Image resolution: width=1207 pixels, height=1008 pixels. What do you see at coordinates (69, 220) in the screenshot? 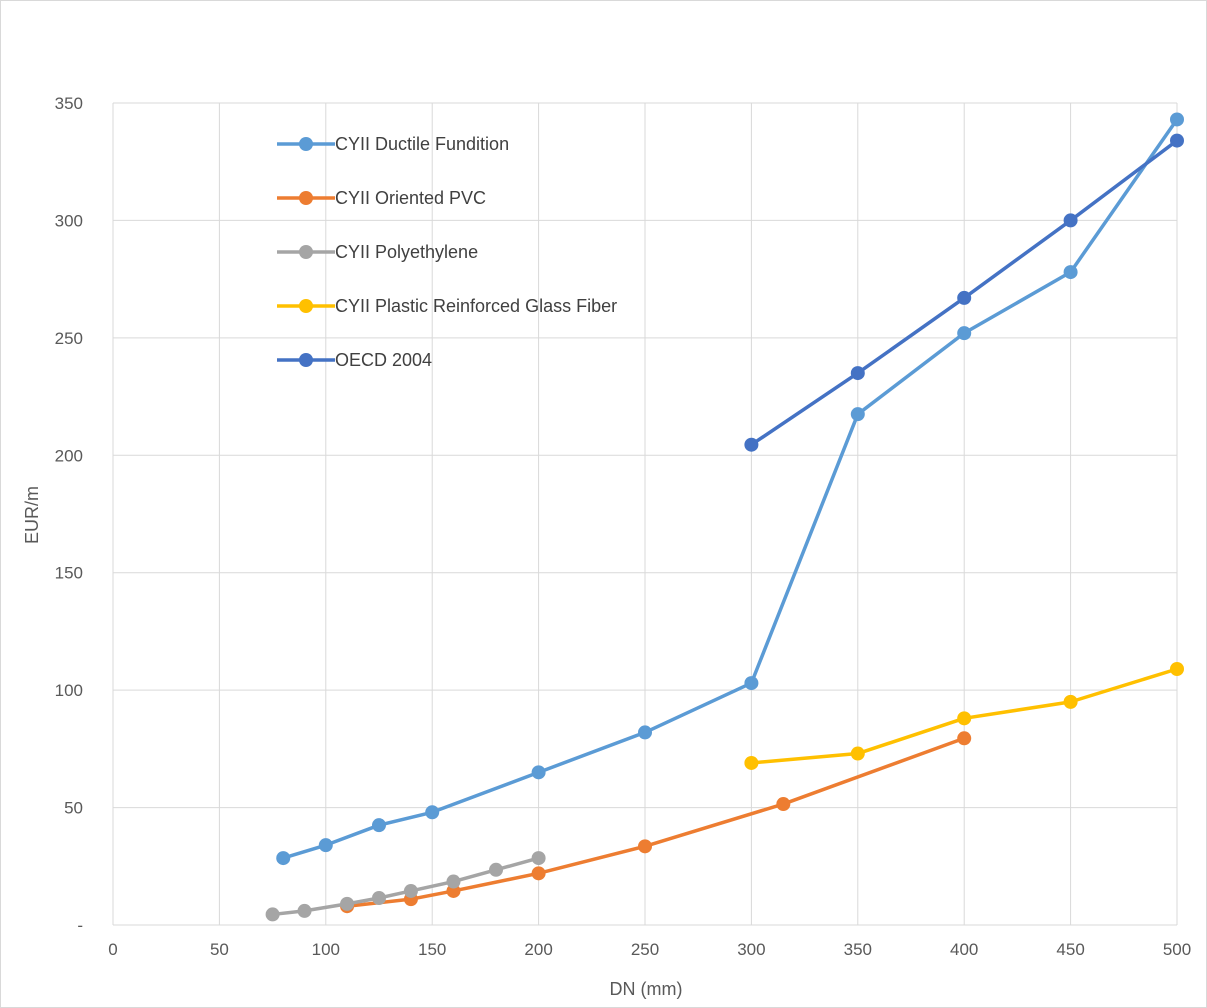
I see `y-tick-label: 300` at bounding box center [69, 220].